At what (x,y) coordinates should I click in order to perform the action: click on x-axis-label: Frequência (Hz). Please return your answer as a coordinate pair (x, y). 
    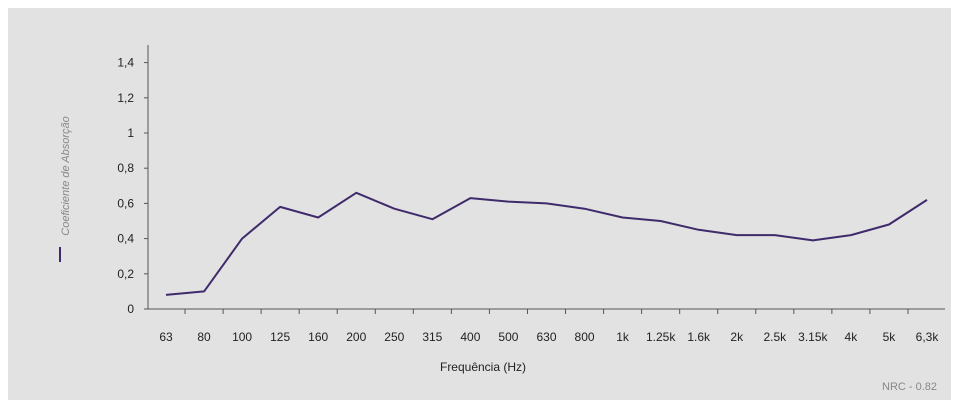
    Looking at the image, I should click on (483, 367).